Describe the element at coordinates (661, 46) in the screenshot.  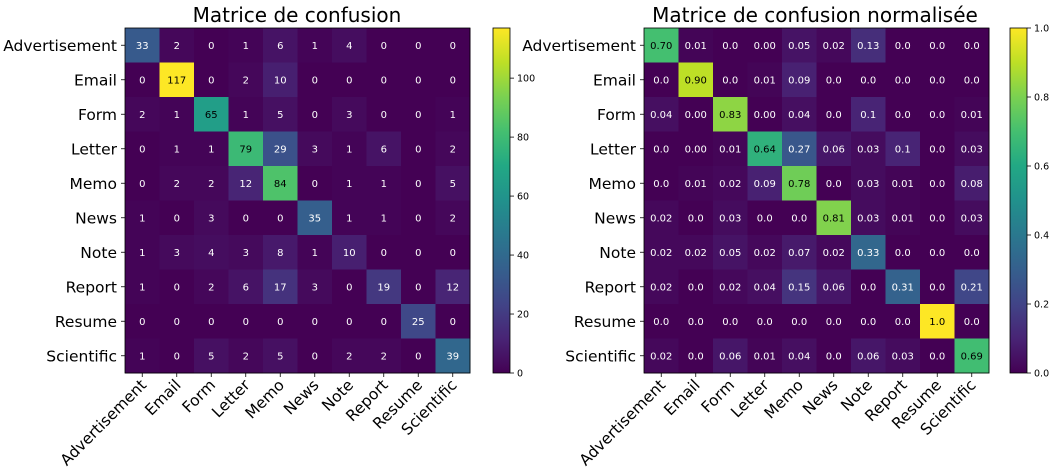
I see `cell-label: 0.70` at that location.